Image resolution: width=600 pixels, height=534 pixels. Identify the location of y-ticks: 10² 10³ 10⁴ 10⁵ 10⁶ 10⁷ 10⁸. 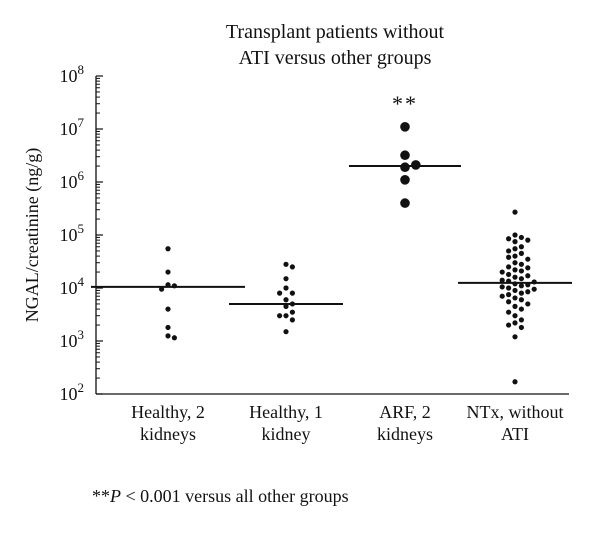
(81, 233).